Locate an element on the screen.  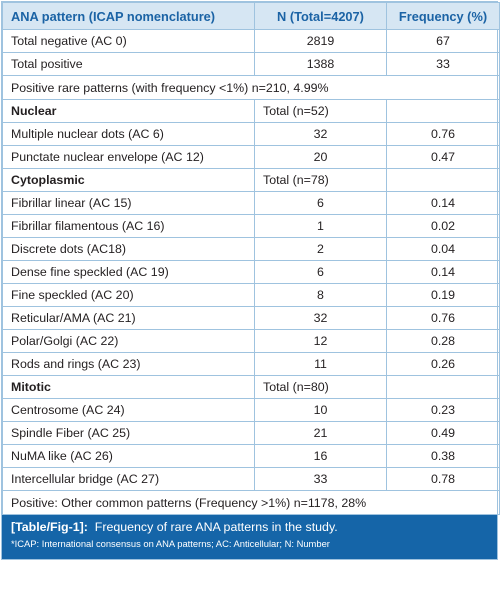
frequency-cell: 0.49 is located at coordinates (443, 433).